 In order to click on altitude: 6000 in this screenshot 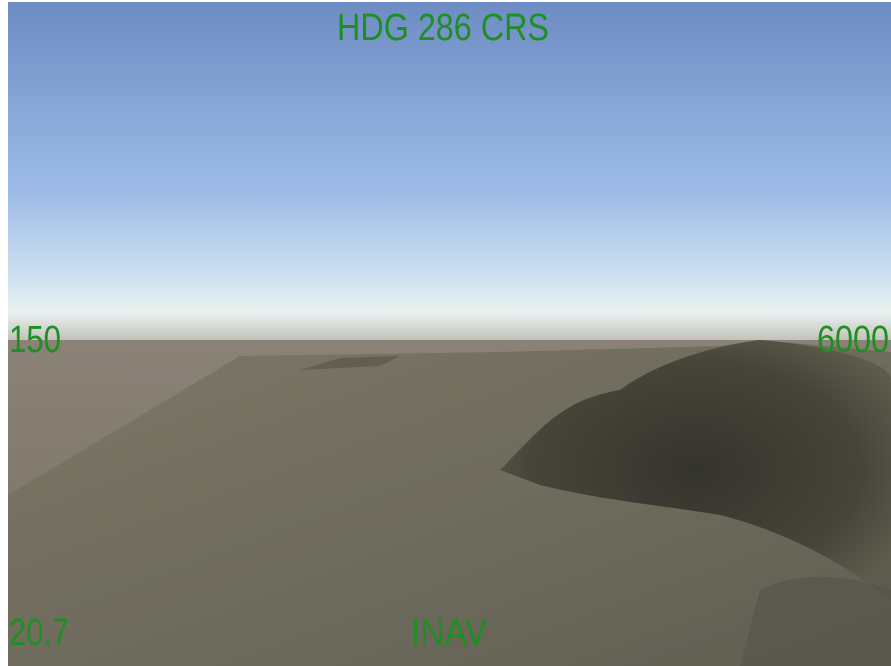, I will do `click(853, 340)`.